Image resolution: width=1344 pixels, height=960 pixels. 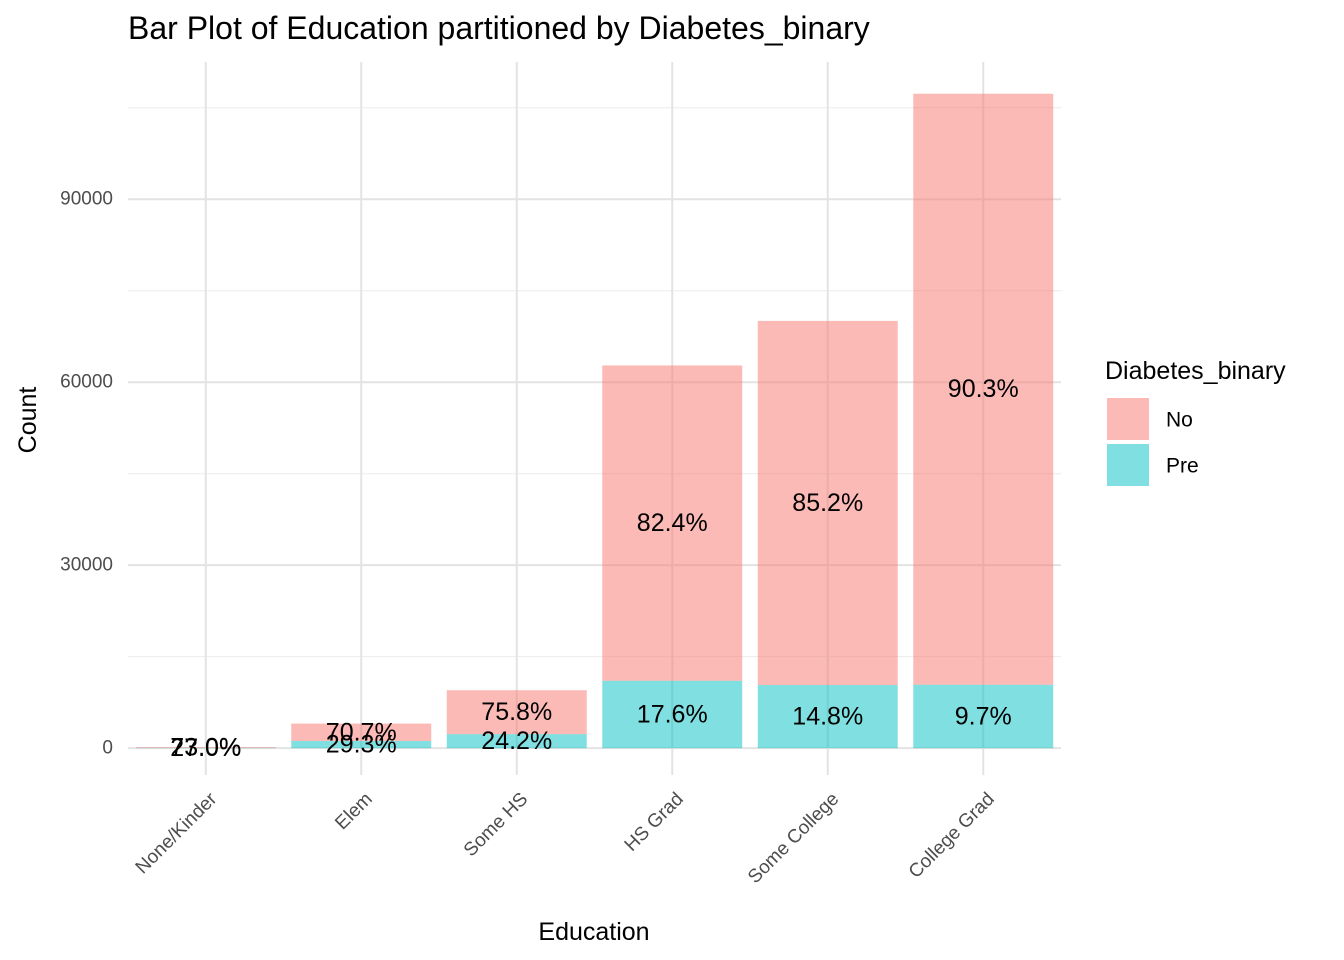 I want to click on legend-label: No, so click(x=1179, y=420).